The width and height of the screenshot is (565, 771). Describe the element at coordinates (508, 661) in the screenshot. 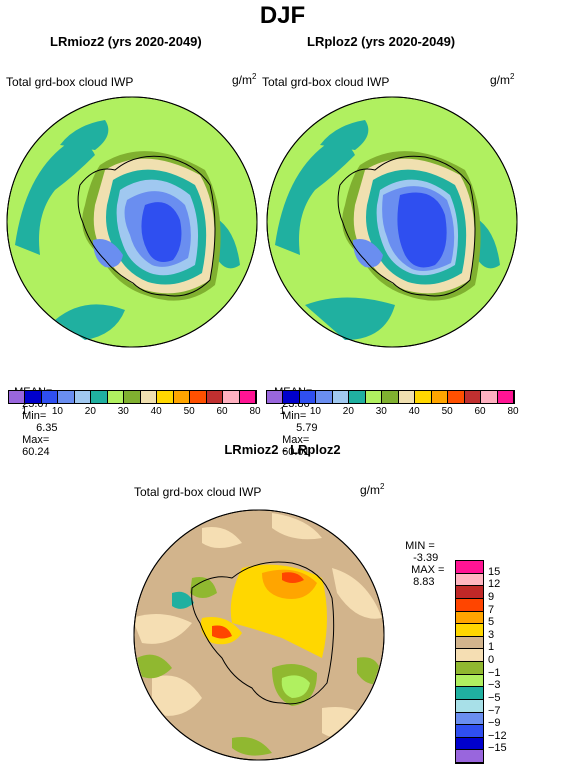

I see `diff-colorbar-labels: 15 12 9 7 5 3 1 0 −1 −3 −5 −7 −9 −12 −15` at that location.